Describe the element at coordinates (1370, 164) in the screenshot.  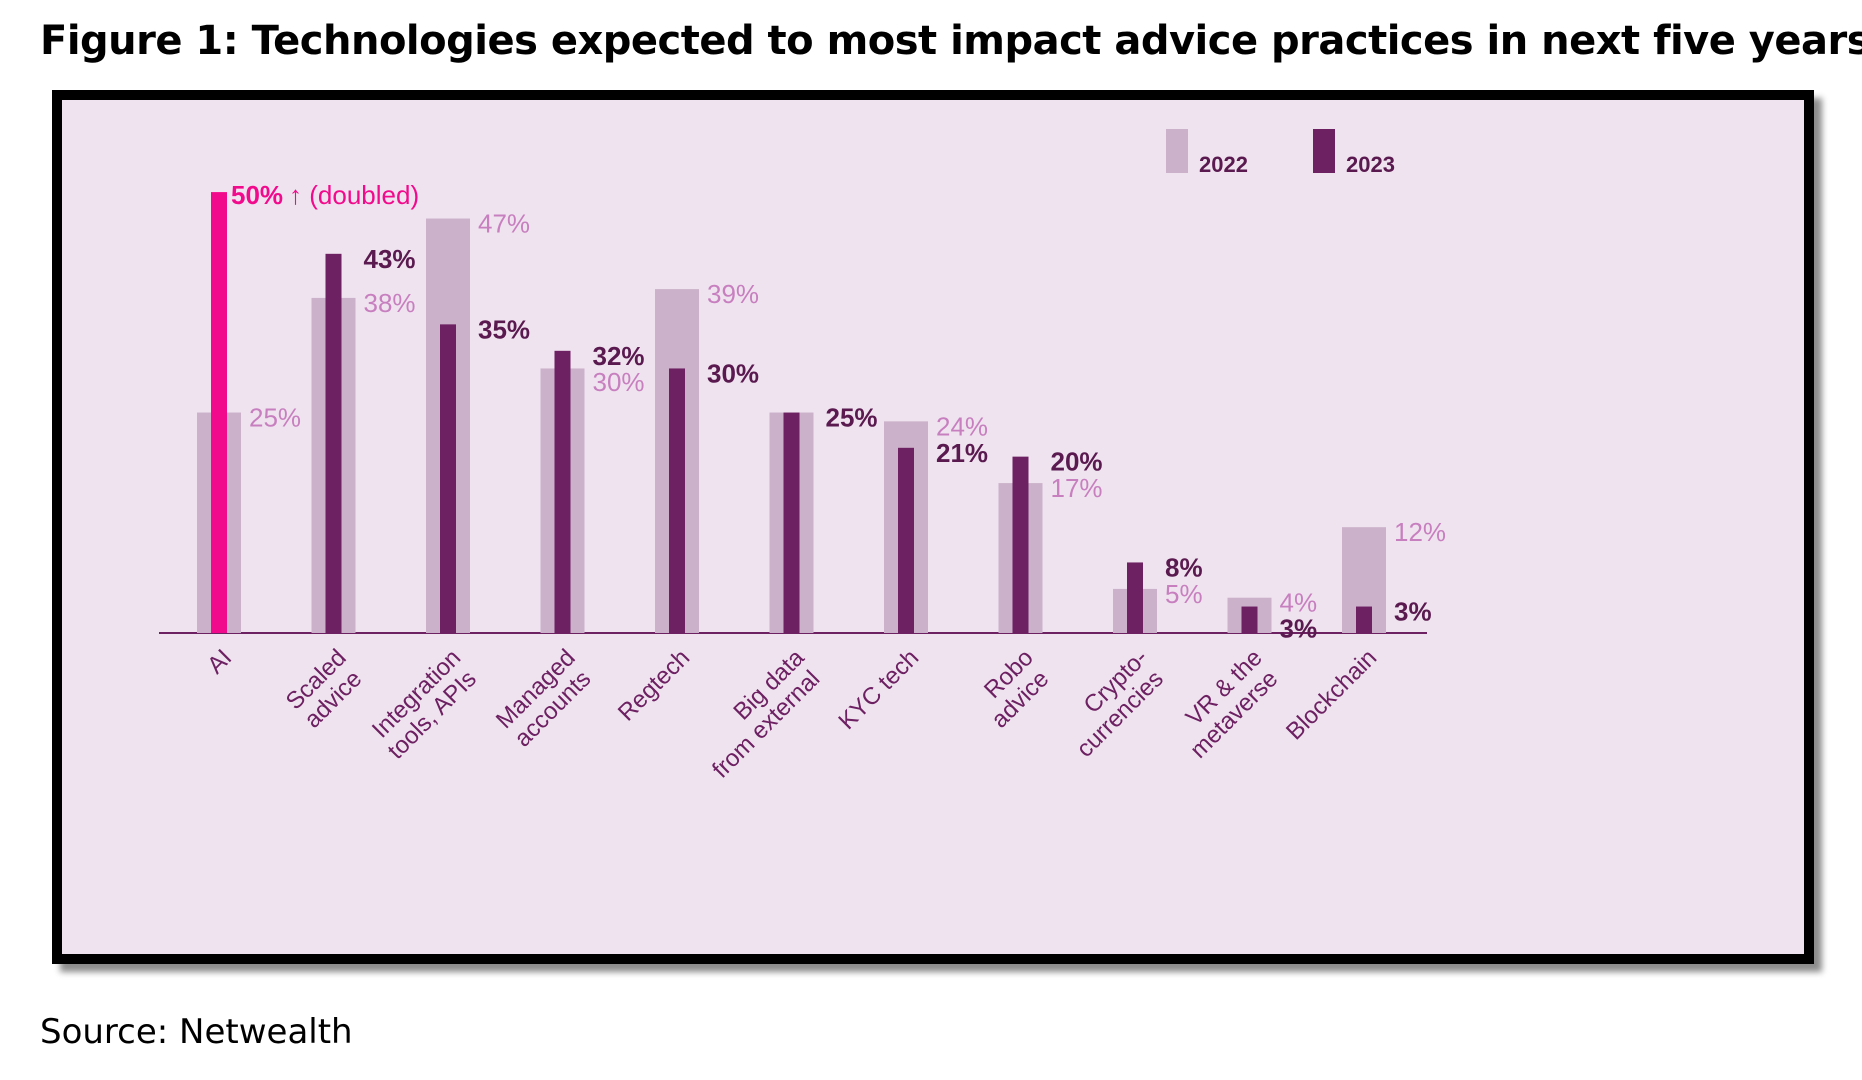
I see `legend-label-2023: 2023` at that location.